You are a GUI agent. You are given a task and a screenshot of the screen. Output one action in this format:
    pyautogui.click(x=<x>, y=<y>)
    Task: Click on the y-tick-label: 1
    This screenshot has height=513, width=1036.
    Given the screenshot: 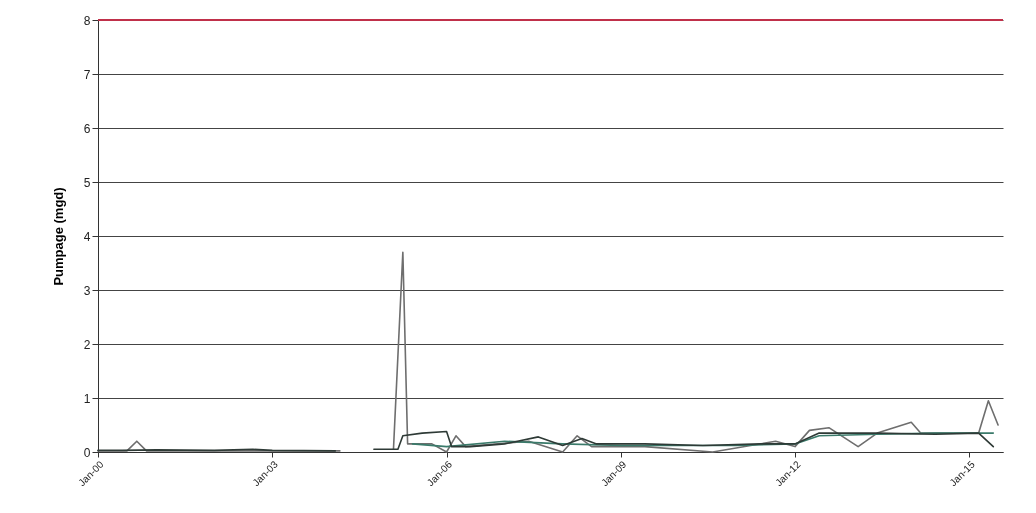 What is the action you would take?
    pyautogui.click(x=87, y=398)
    